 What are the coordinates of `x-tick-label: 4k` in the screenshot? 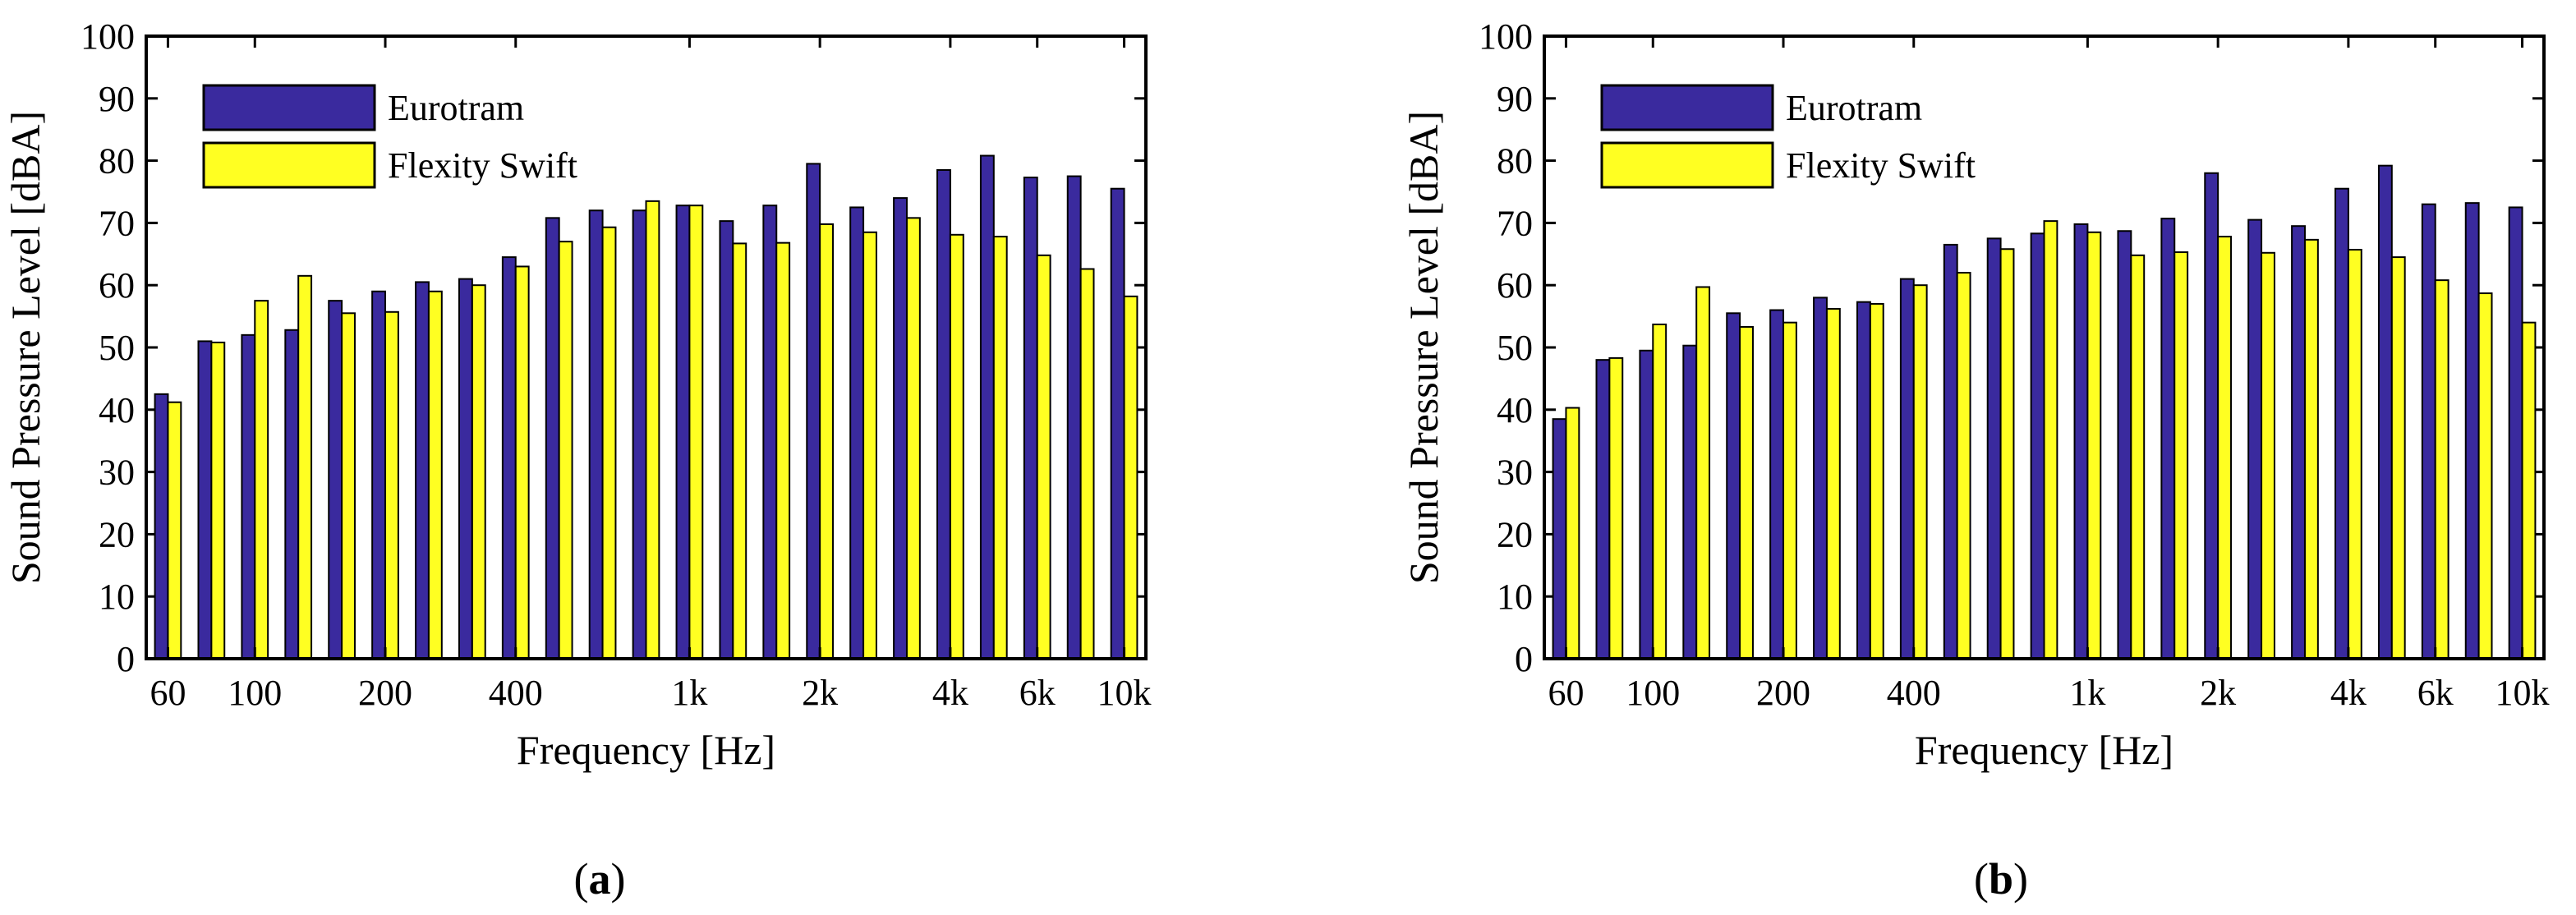 It's located at (2349, 693).